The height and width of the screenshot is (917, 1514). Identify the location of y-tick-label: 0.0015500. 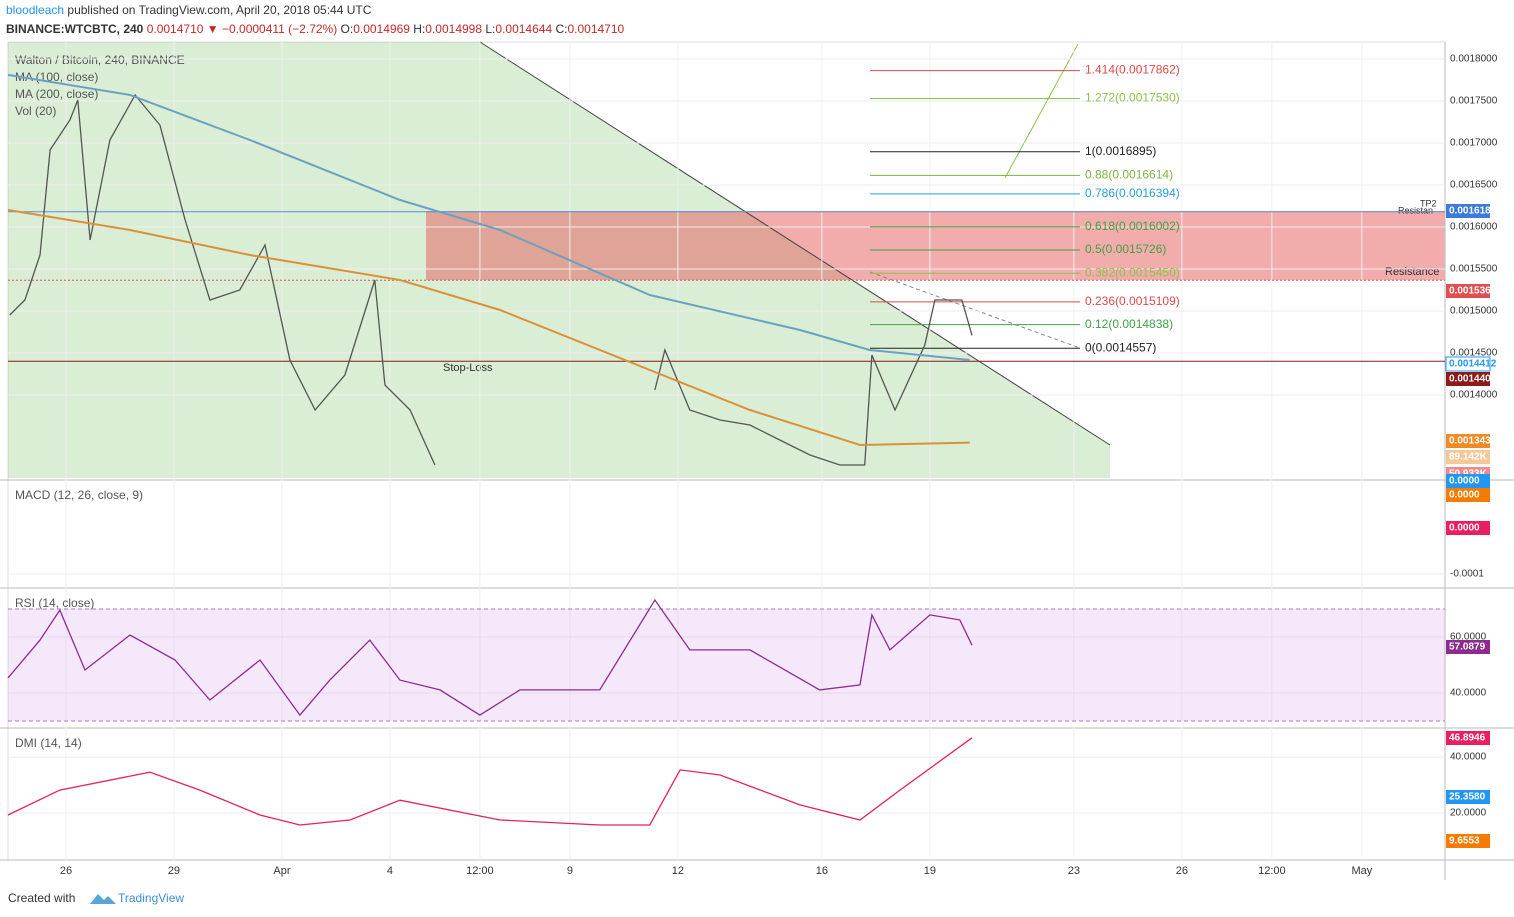
(1474, 269).